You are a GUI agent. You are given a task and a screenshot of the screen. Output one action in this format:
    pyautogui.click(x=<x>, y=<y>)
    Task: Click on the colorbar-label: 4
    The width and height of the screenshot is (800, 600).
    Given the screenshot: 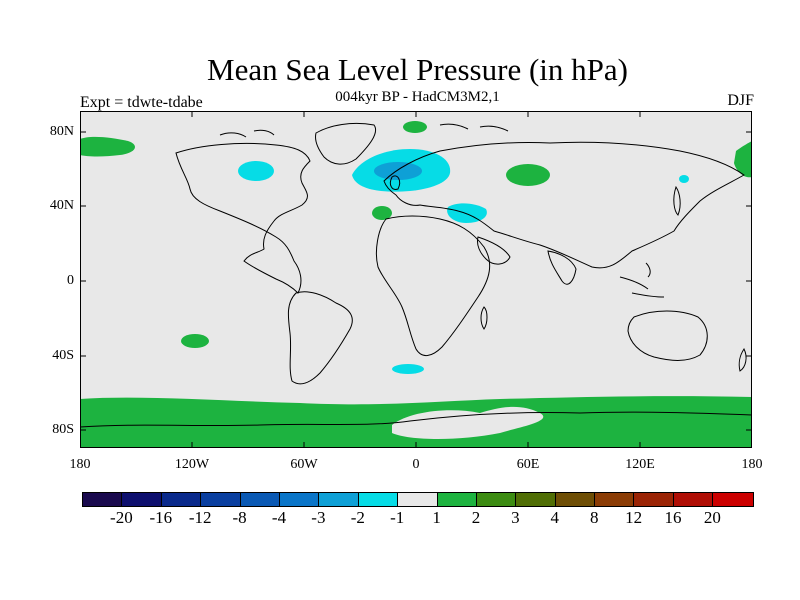 What is the action you would take?
    pyautogui.click(x=555, y=517)
    